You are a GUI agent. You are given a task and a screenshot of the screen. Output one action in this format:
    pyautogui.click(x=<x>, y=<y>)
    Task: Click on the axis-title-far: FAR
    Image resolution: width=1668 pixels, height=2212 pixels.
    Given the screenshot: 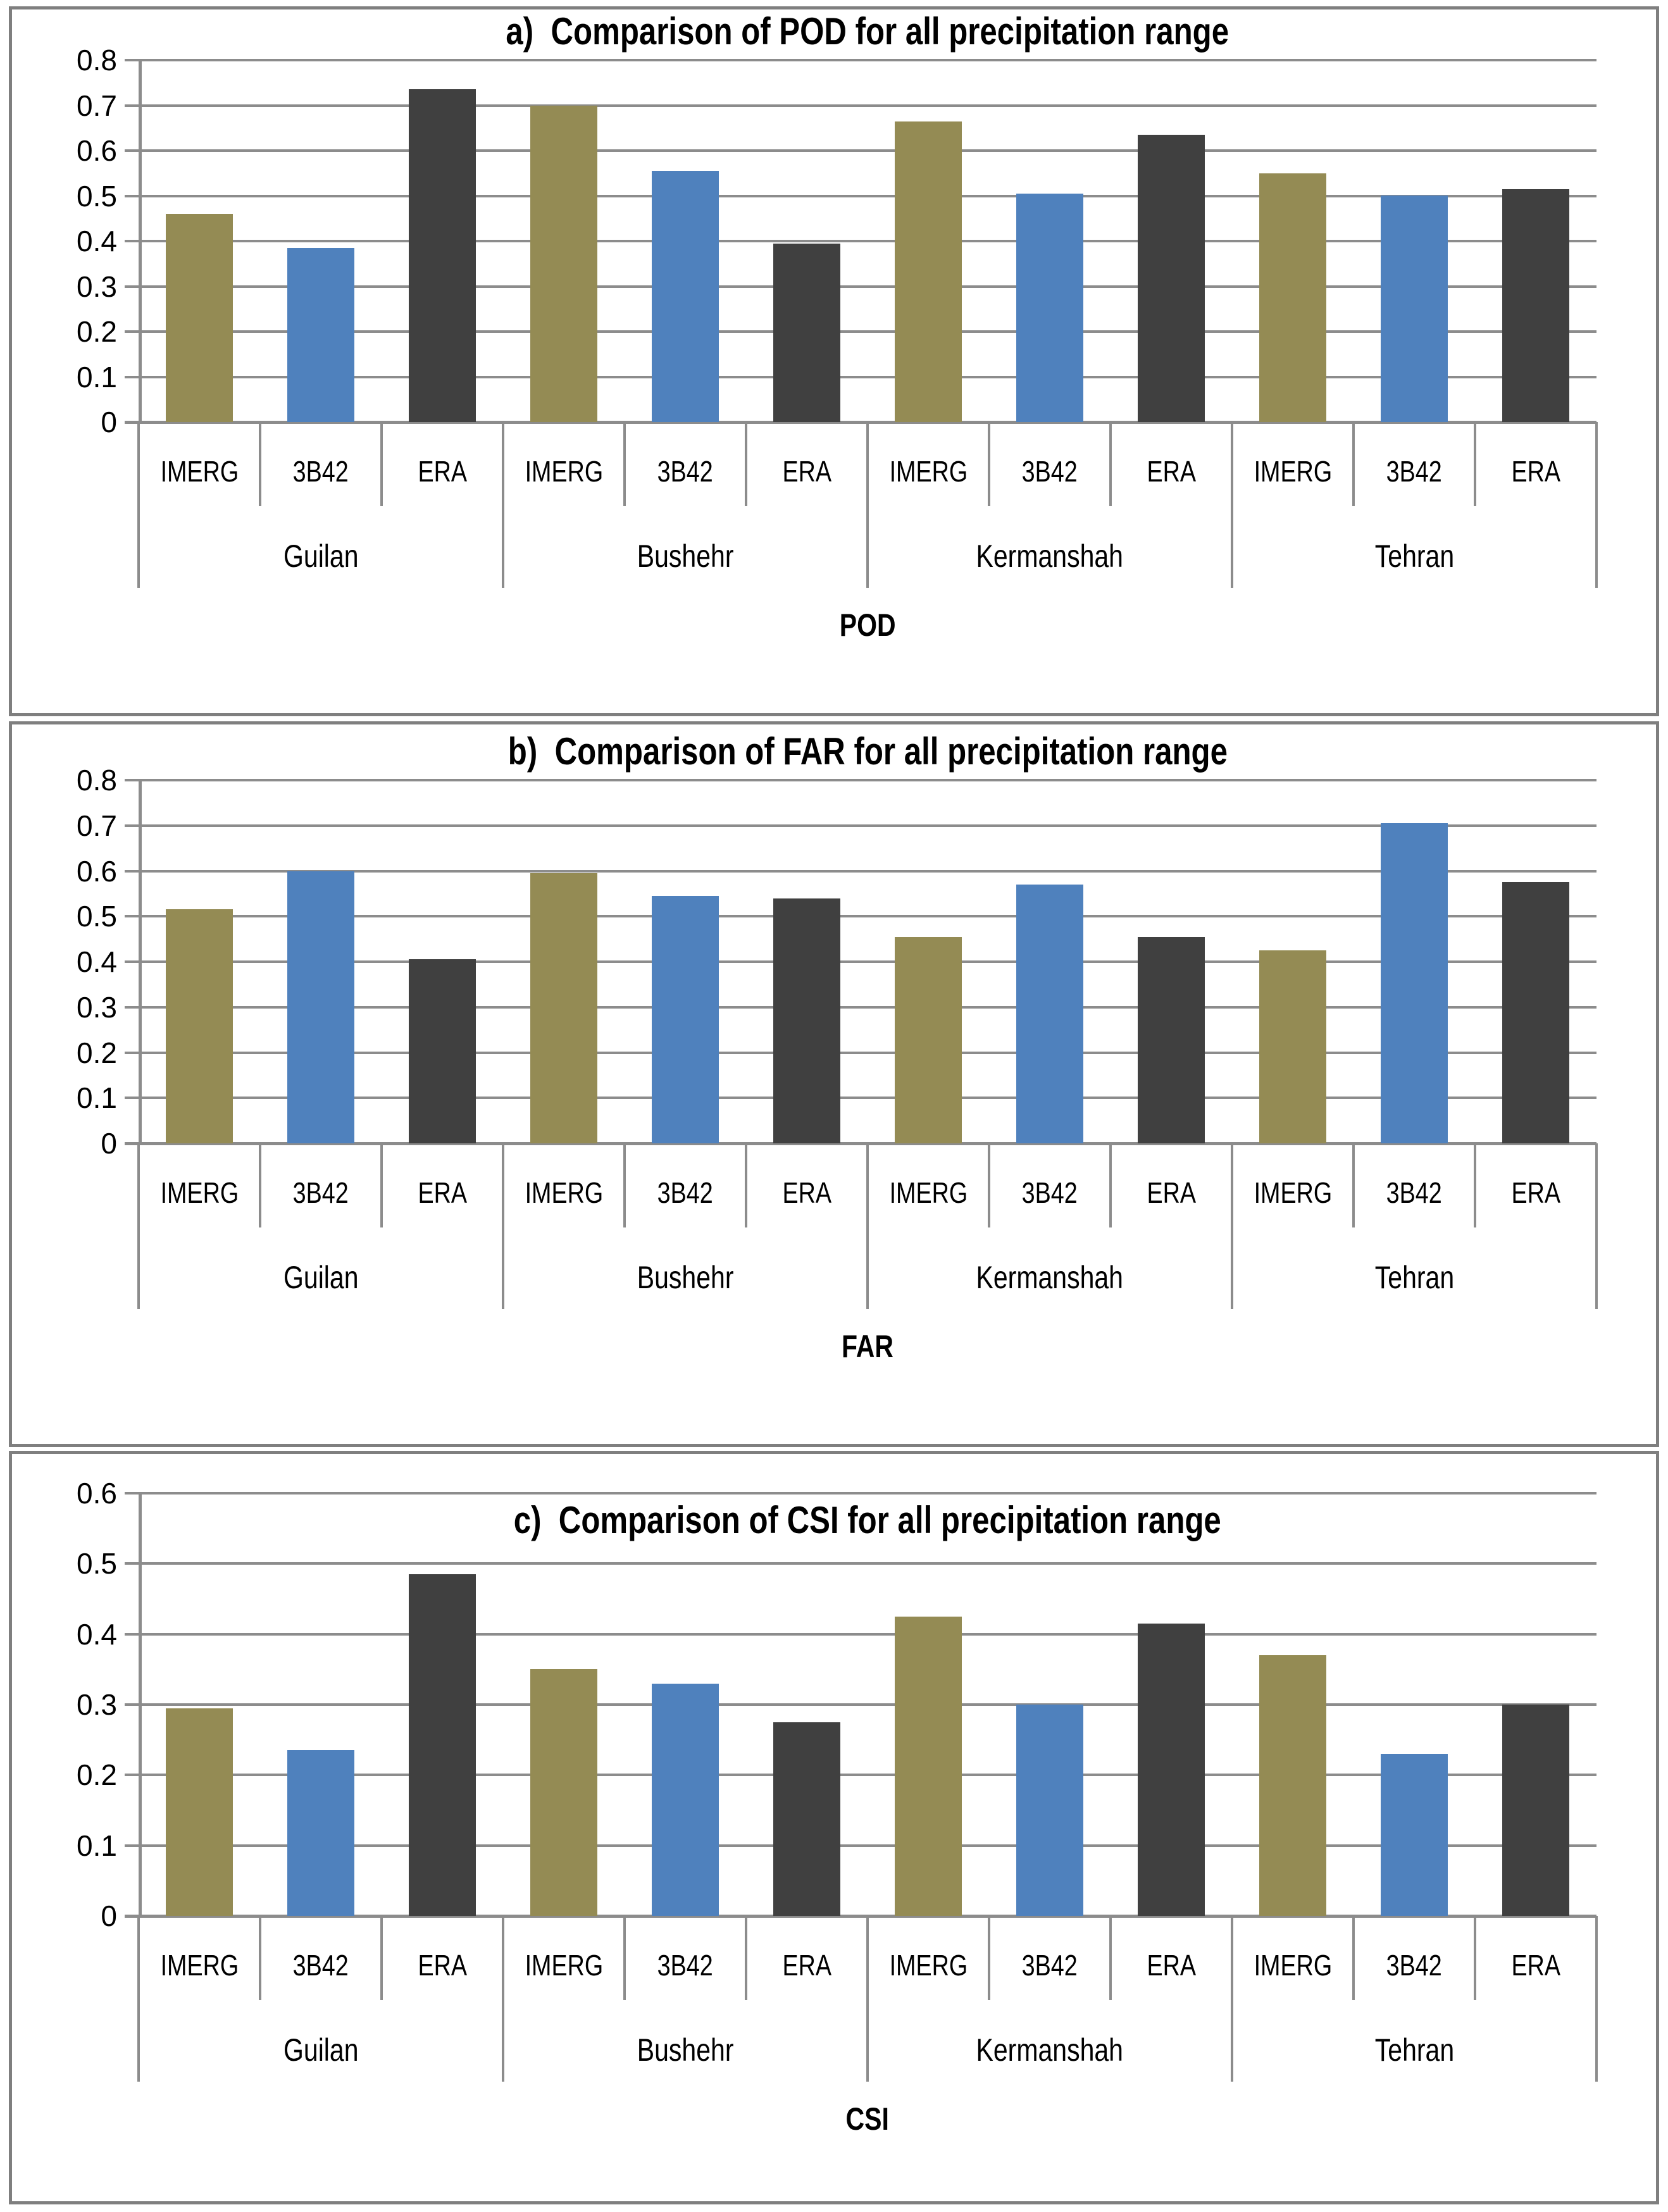 What is the action you would take?
    pyautogui.click(x=867, y=1347)
    